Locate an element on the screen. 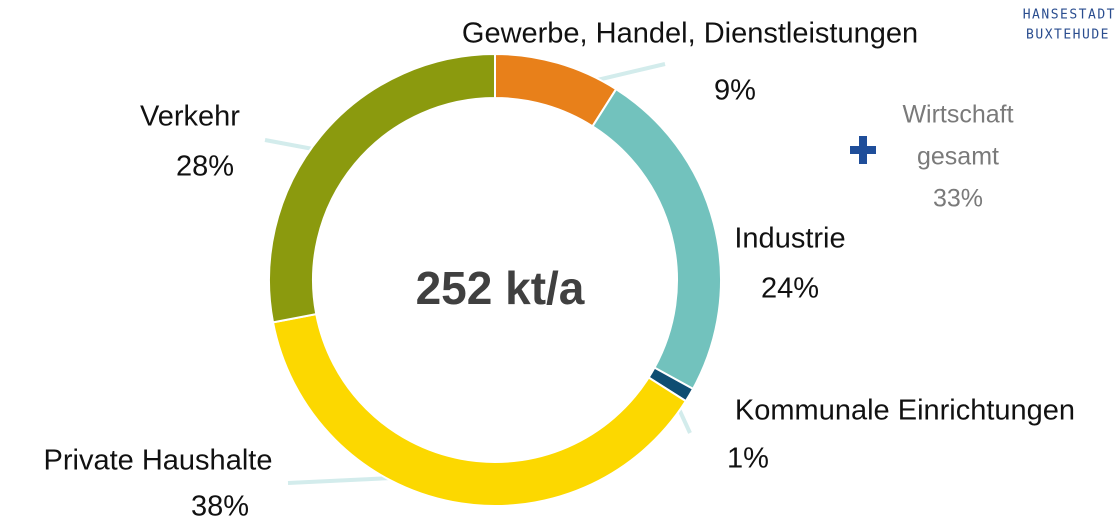  category-label: Verkehr is located at coordinates (190, 117).